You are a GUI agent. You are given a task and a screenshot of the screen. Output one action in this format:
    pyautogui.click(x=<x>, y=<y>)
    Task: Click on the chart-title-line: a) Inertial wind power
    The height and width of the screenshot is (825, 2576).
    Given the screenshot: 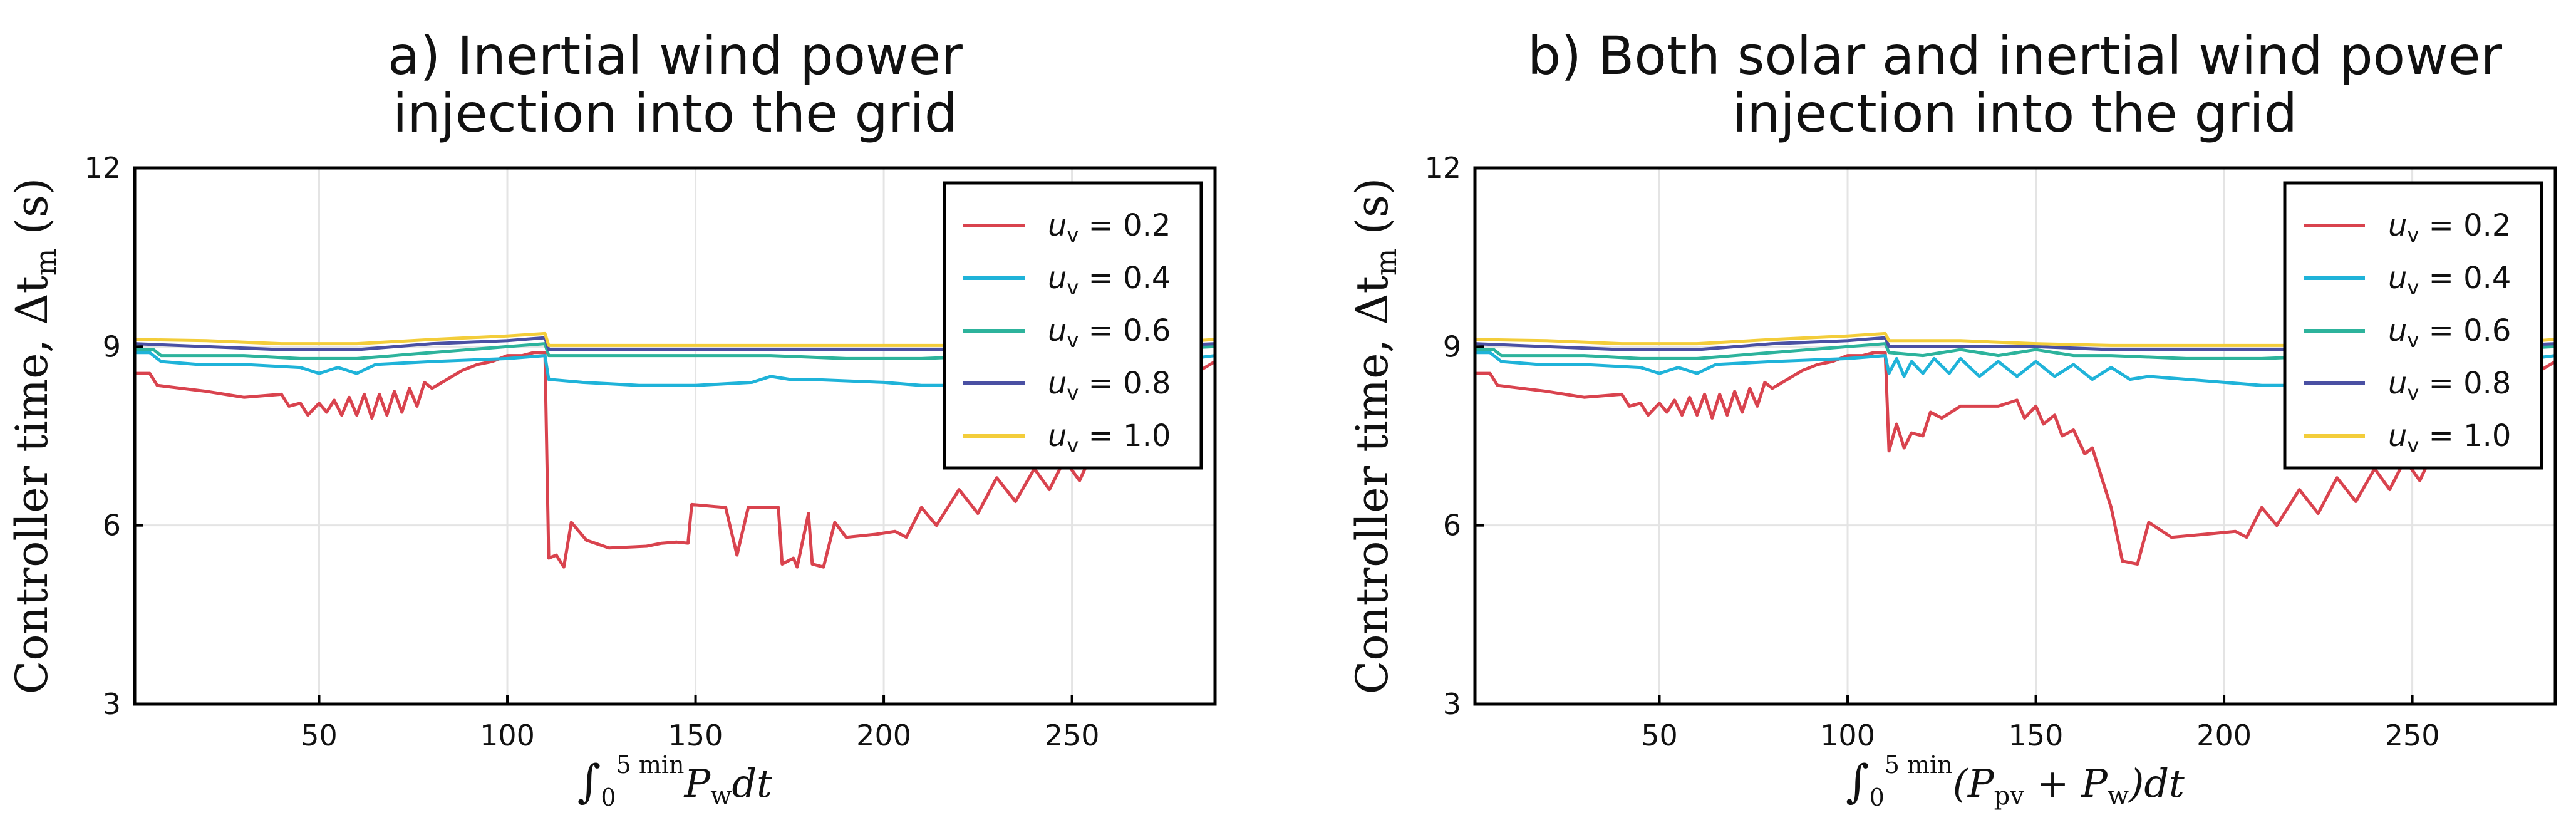 What is the action you would take?
    pyautogui.click(x=675, y=56)
    